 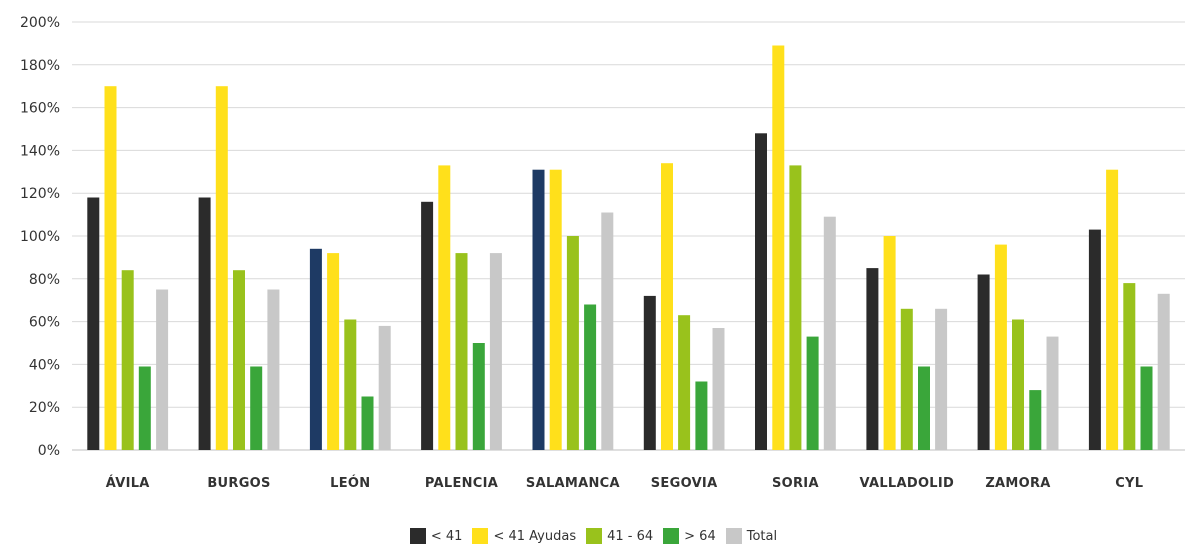 I want to click on x-category-label: PALENCIA, so click(x=461, y=483).